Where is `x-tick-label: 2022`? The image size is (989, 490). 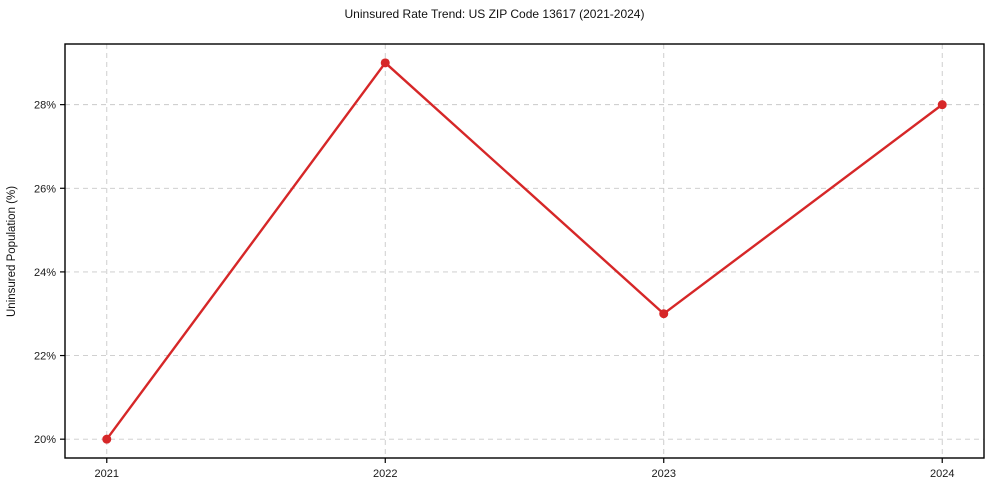
x-tick-label: 2022 is located at coordinates (385, 474).